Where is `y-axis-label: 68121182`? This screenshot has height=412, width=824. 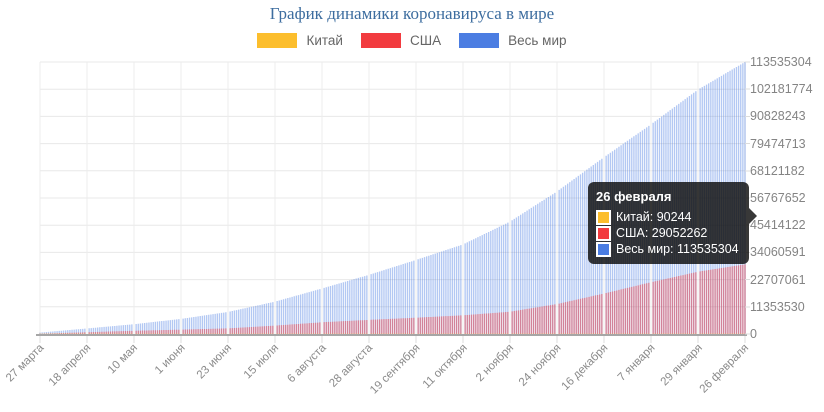 y-axis-label: 68121182 is located at coordinates (777, 170).